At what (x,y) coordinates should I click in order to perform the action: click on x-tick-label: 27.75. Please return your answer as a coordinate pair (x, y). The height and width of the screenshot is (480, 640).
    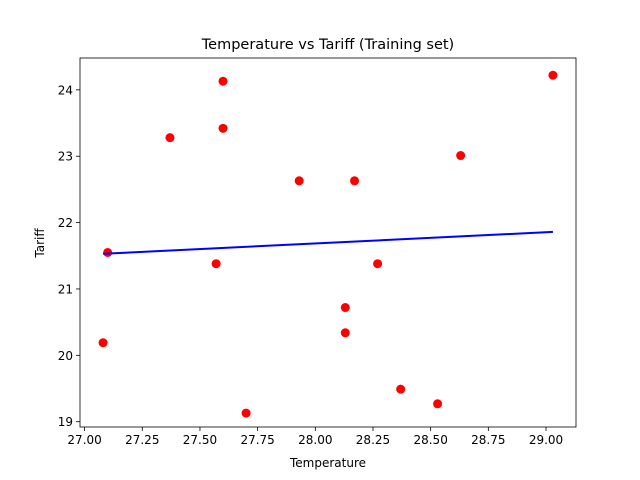
    Looking at the image, I should click on (257, 440).